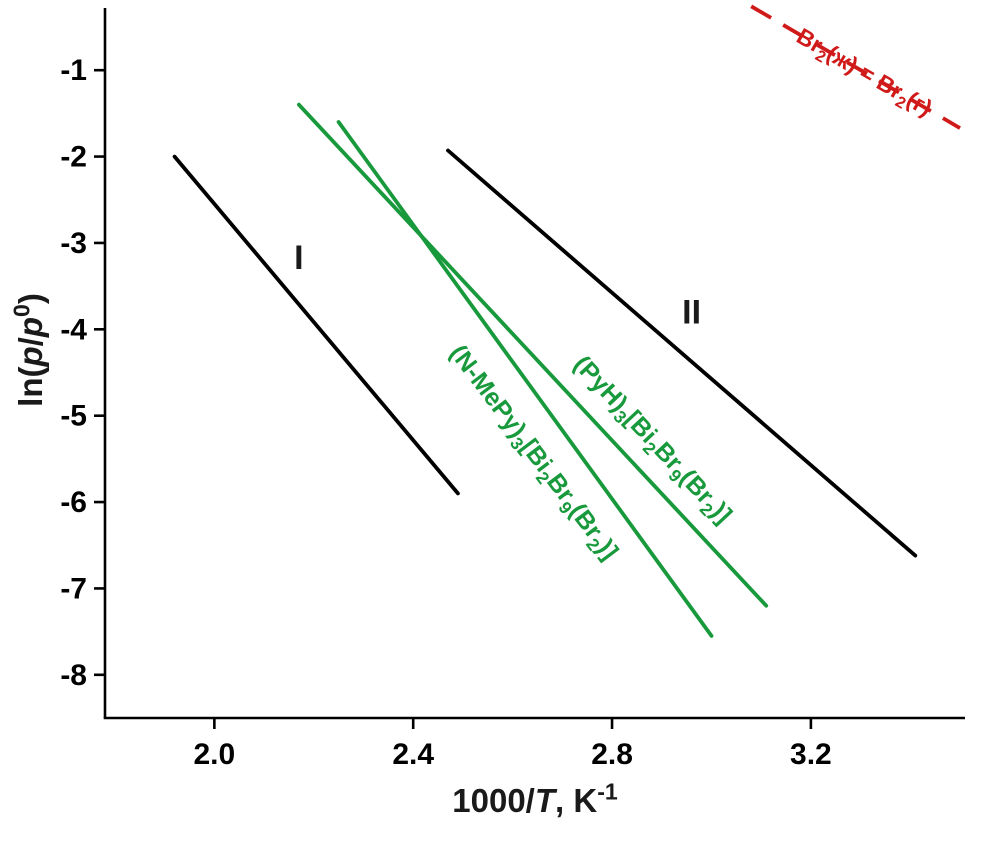  I want to click on y-axis-title: ln(p/p0), so click(28, 350).